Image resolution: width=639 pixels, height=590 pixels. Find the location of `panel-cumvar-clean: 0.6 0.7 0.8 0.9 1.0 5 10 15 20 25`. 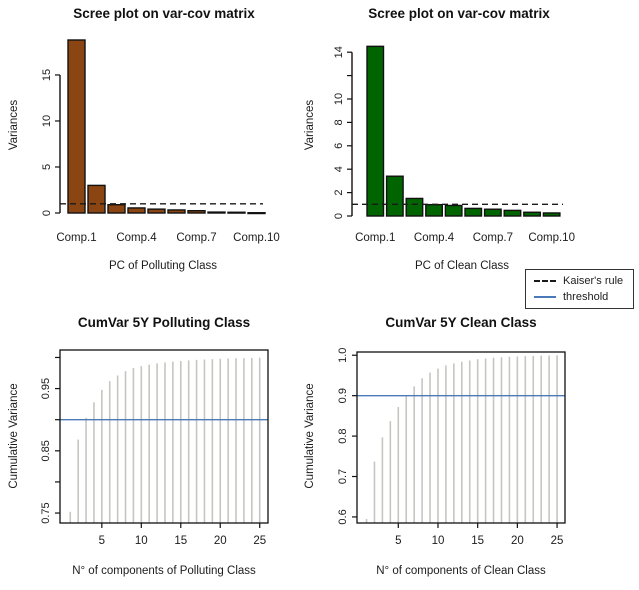

panel-cumvar-clean: 0.6 0.7 0.8 0.9 1.0 5 10 15 20 25 is located at coordinates (451, 447).